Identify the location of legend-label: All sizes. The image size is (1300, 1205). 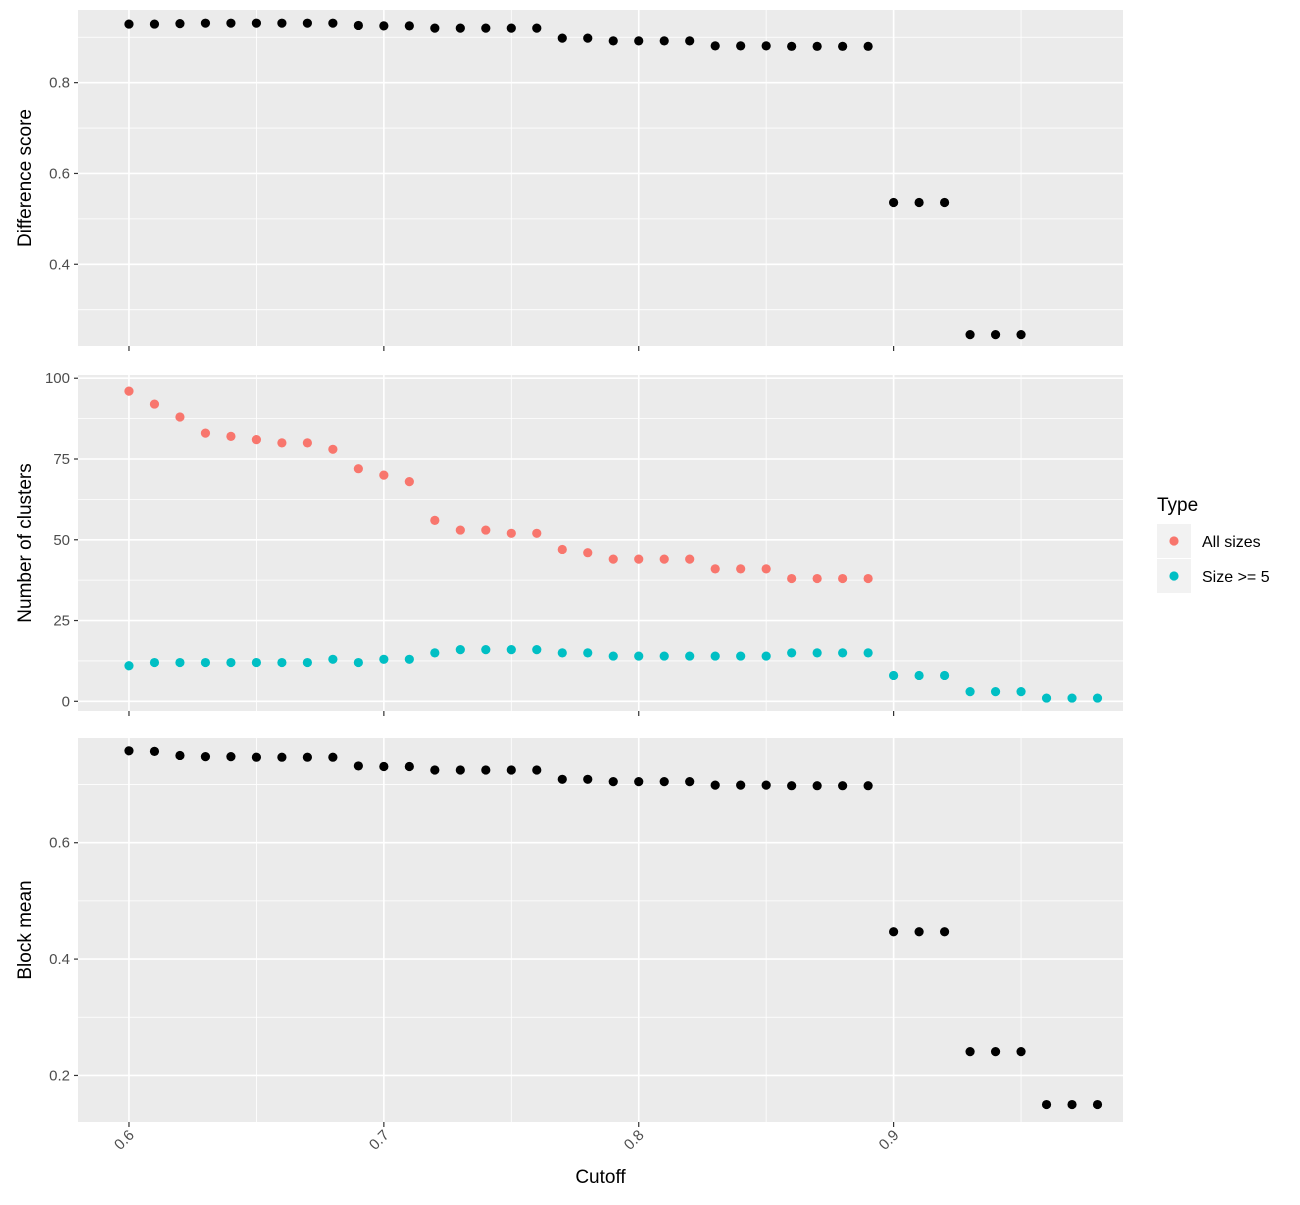
(1231, 542).